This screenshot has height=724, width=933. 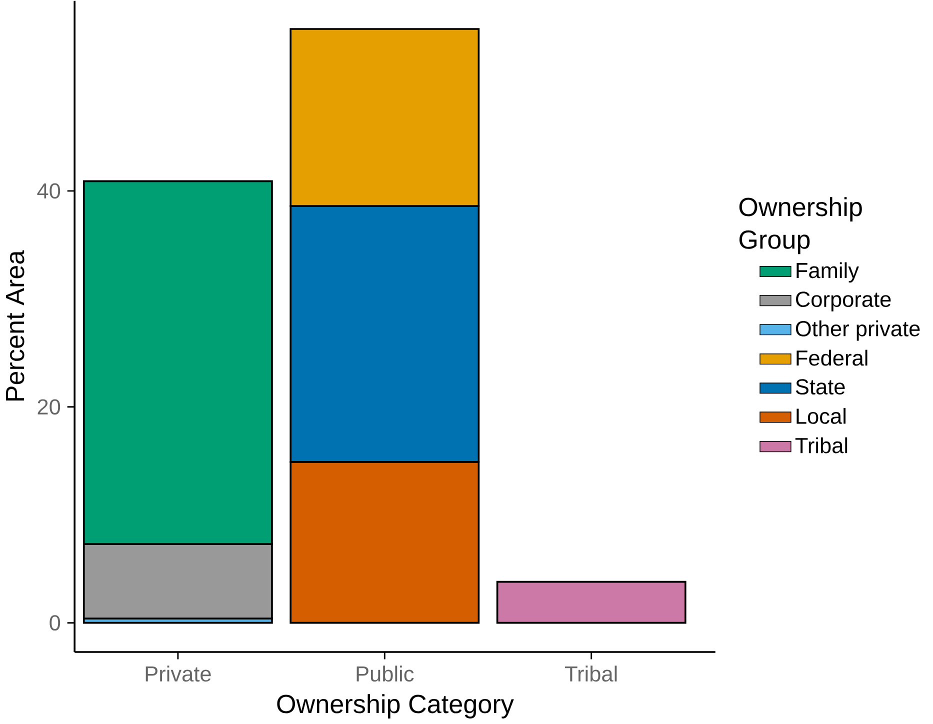 I want to click on y-tick-label: 20, so click(x=49, y=406).